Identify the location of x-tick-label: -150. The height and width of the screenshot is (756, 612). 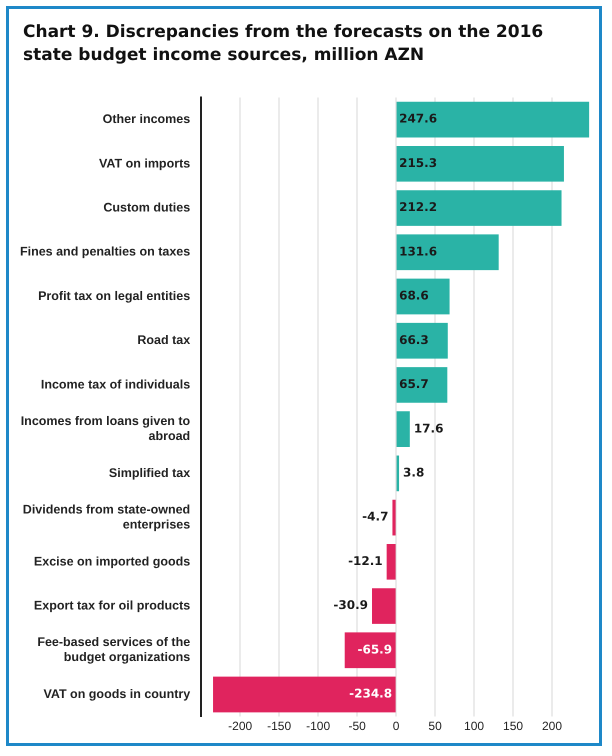
(279, 726).